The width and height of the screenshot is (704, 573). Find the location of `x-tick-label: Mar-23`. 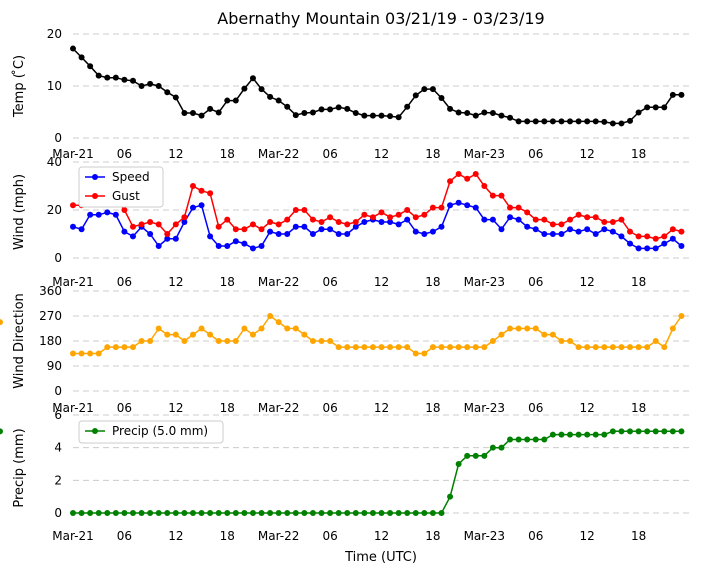

x-tick-label: Mar-23 is located at coordinates (484, 536).